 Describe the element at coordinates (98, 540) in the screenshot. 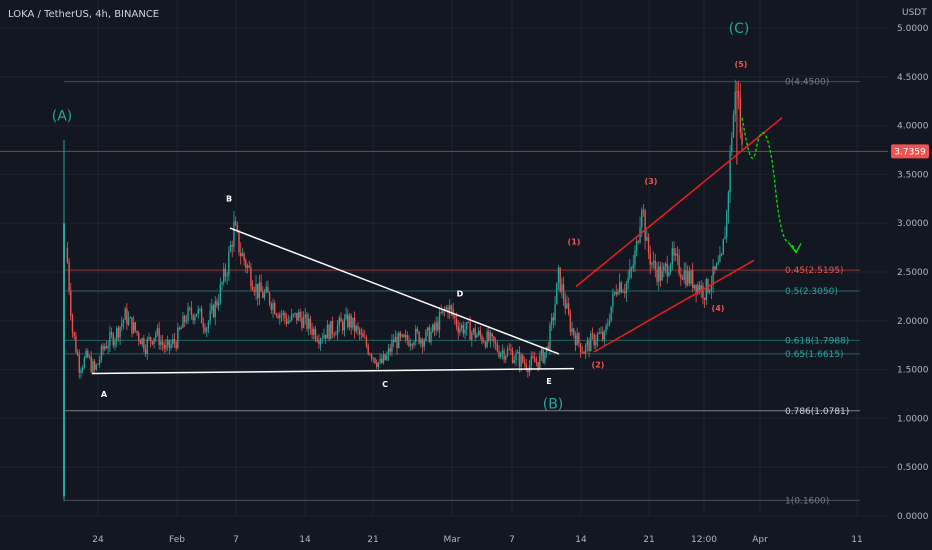

I see `x-tick-label: 24` at that location.